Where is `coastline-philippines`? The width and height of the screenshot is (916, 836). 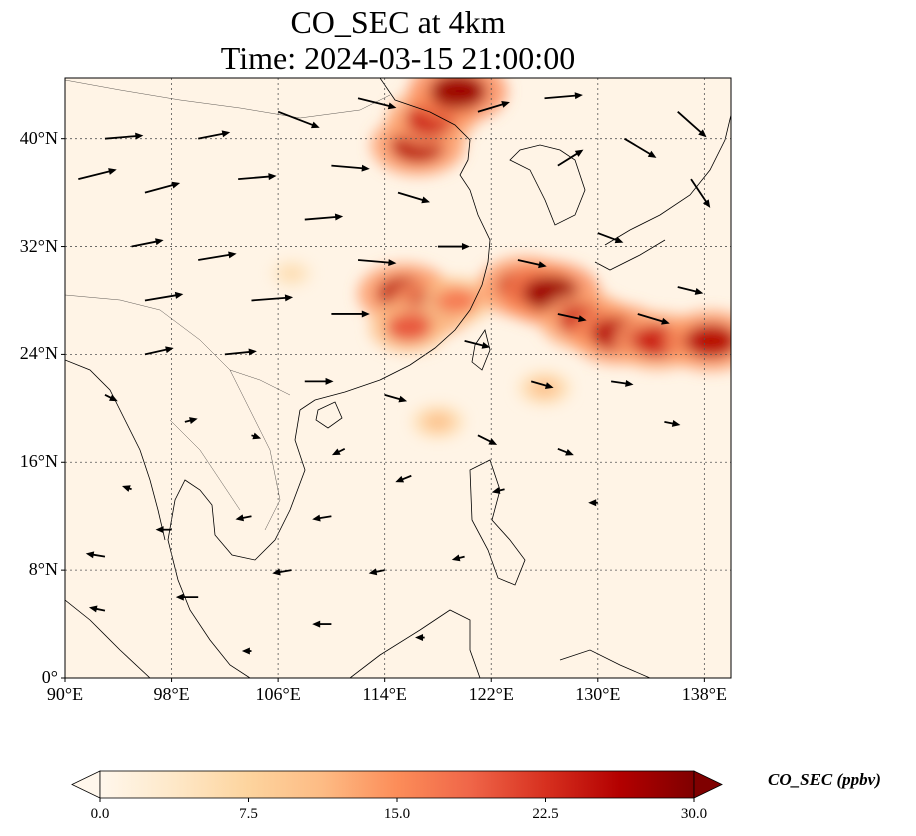
coastline-philippines is located at coordinates (497, 522).